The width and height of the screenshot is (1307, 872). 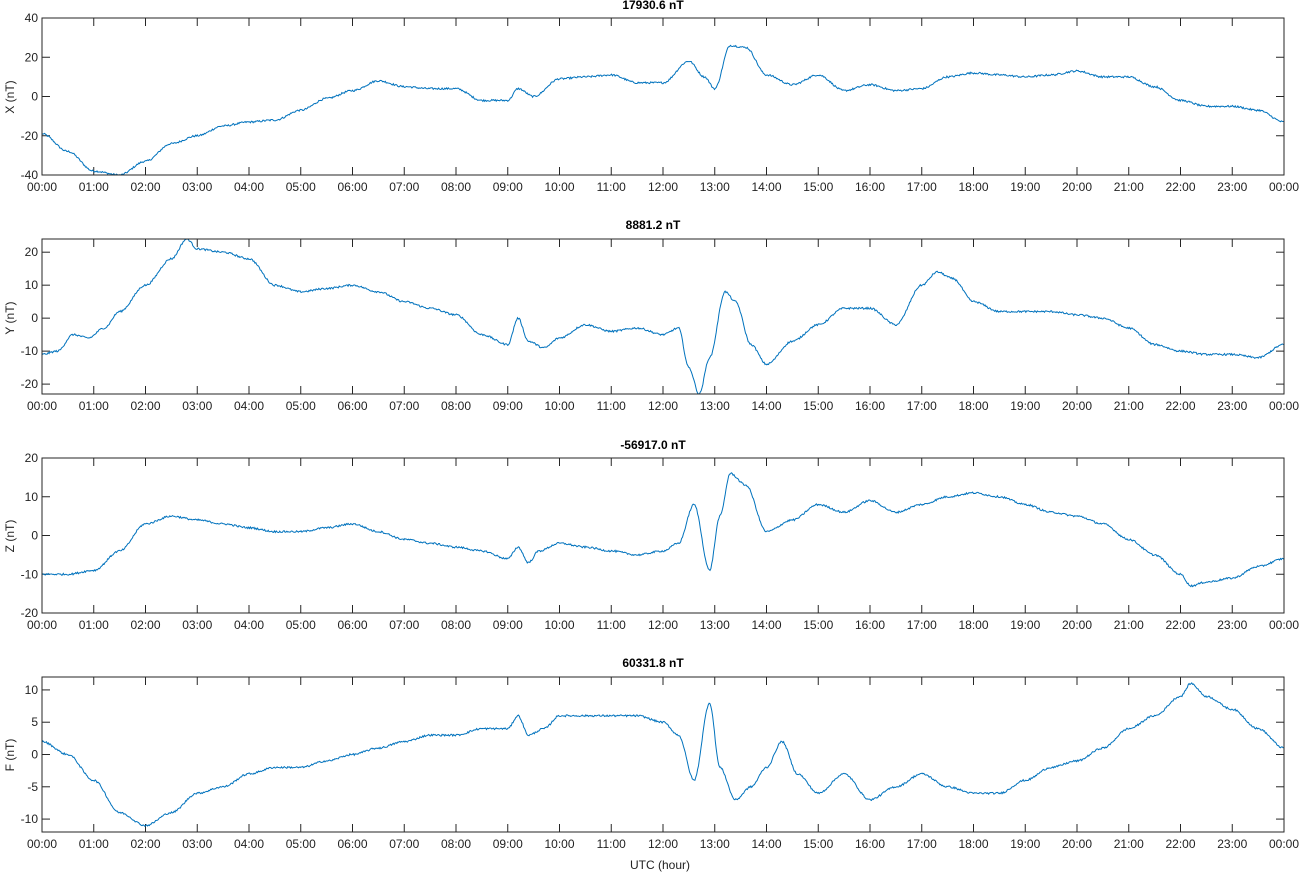 I want to click on y-tick-label: -5, so click(x=32, y=787).